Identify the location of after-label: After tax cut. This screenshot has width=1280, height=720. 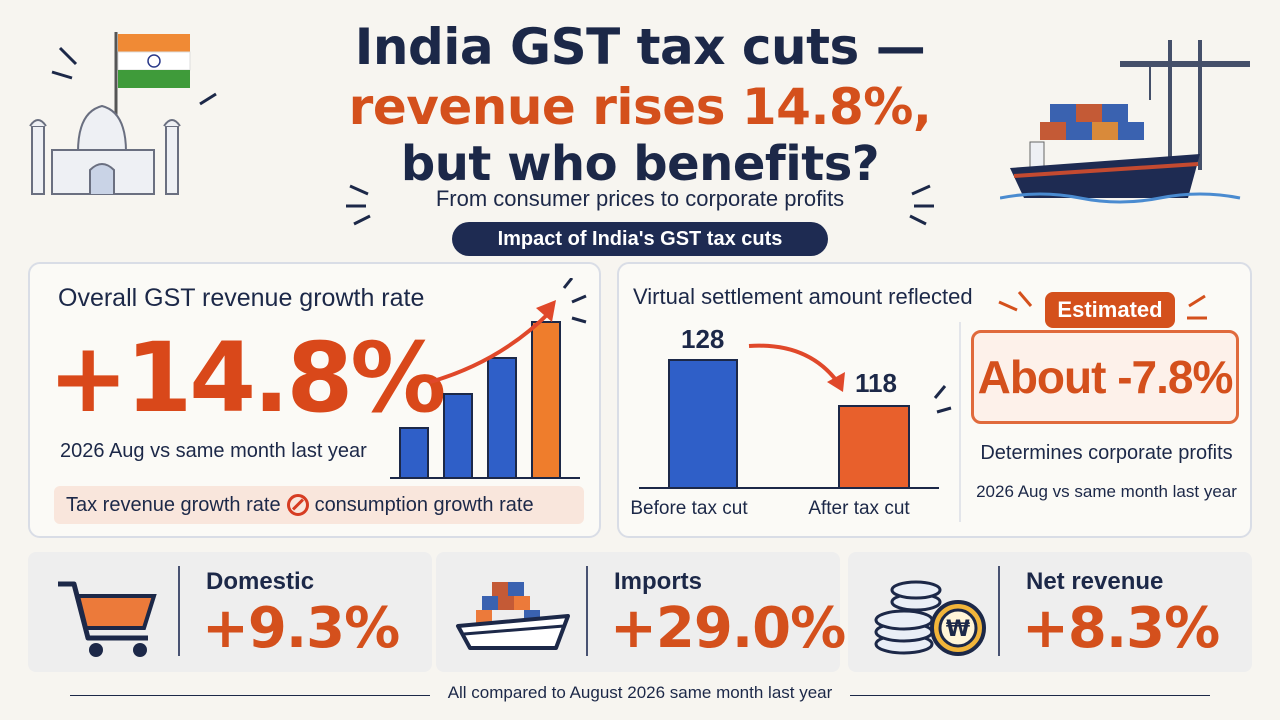
(859, 508).